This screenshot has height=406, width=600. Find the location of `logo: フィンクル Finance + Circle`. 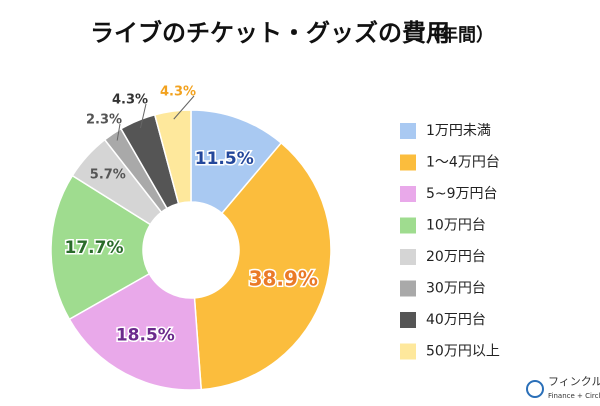

logo: フィンクル Finance + Circle is located at coordinates (563, 387).